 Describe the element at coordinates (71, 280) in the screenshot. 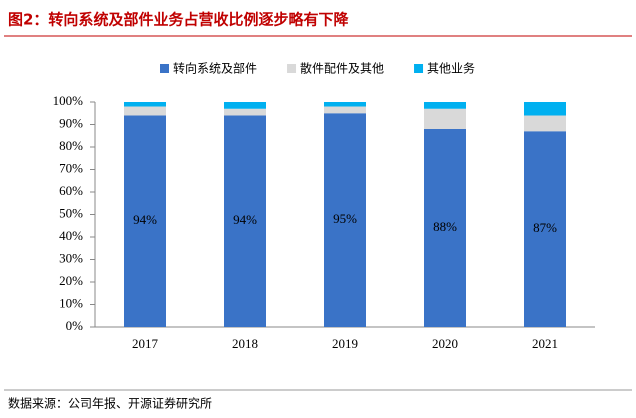

I see `y-tick-label: 20%` at that location.